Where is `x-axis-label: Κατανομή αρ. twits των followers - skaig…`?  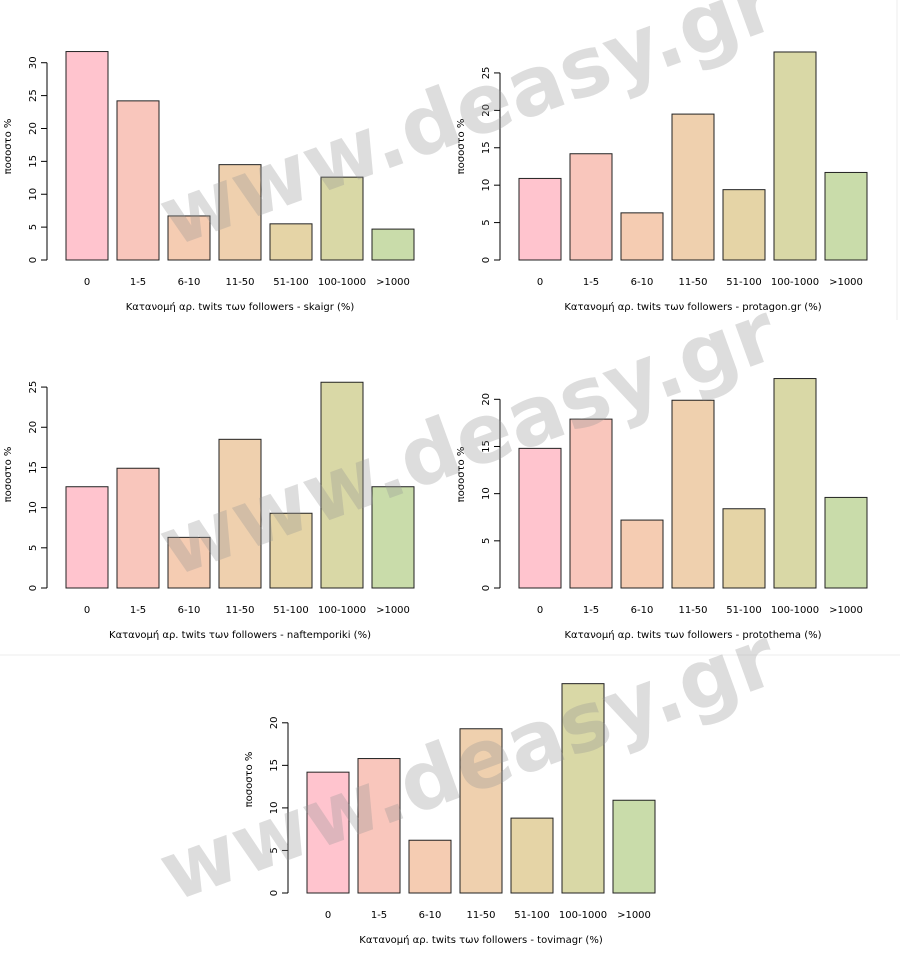 x-axis-label: Κατανομή αρ. twits των followers - skaig… is located at coordinates (240, 307).